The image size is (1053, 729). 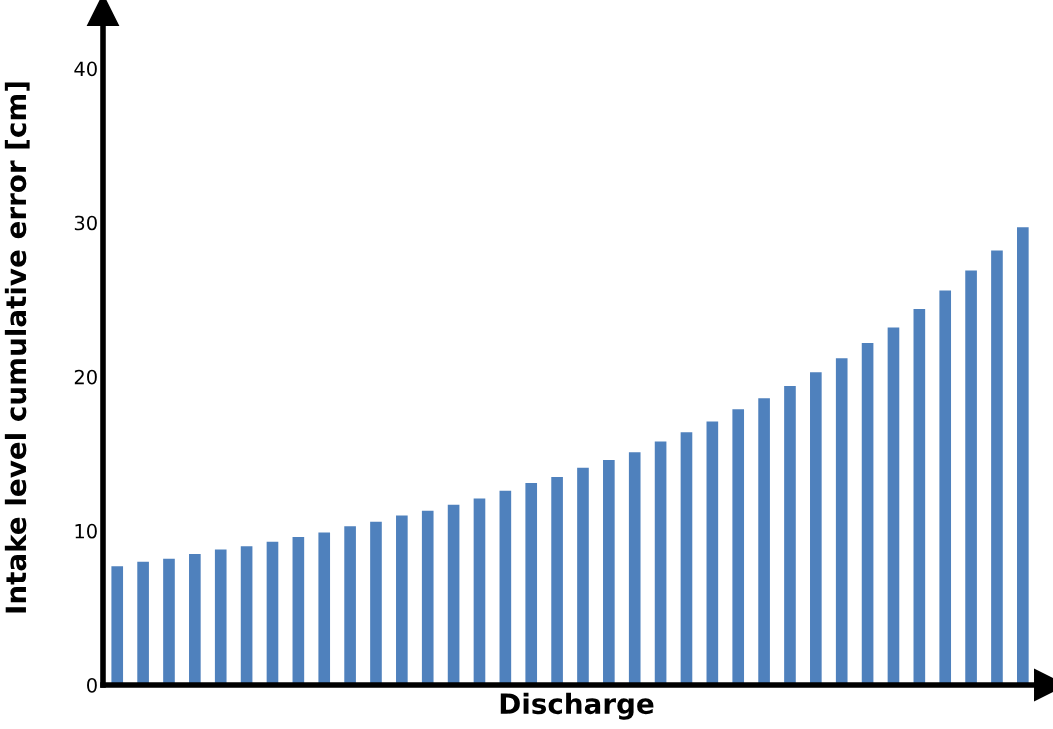 What do you see at coordinates (92, 685) in the screenshot?
I see `y-tick-label: 0` at bounding box center [92, 685].